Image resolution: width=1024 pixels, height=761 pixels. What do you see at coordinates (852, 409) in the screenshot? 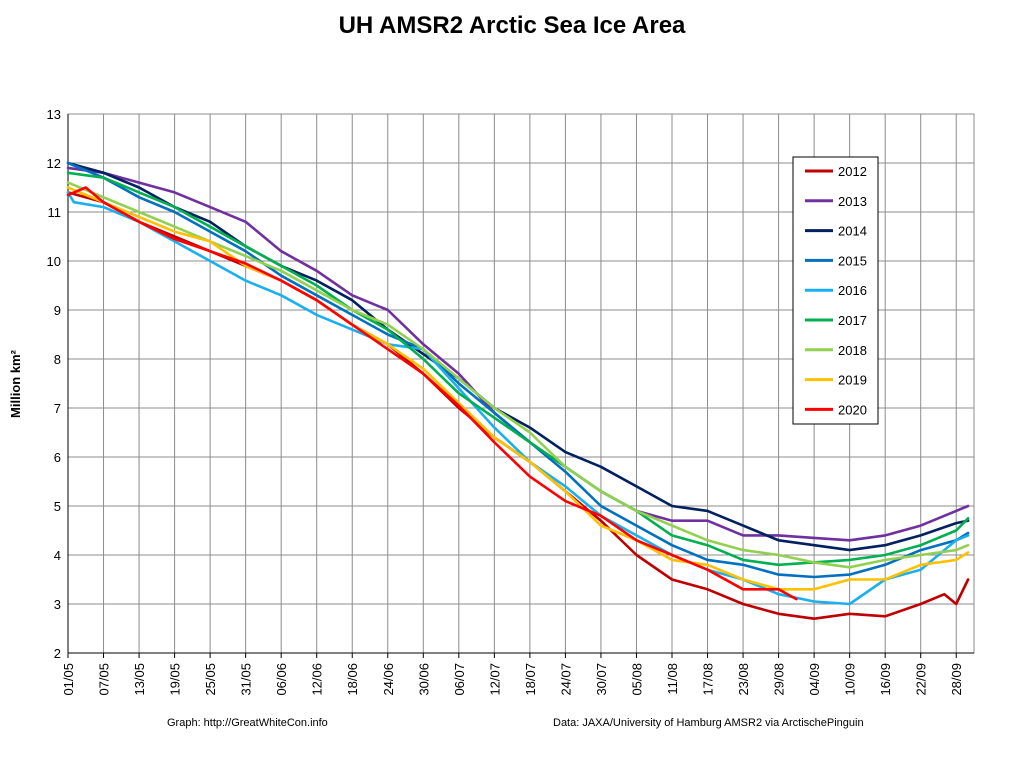
I see `legend-label-2020: 2020` at bounding box center [852, 409].